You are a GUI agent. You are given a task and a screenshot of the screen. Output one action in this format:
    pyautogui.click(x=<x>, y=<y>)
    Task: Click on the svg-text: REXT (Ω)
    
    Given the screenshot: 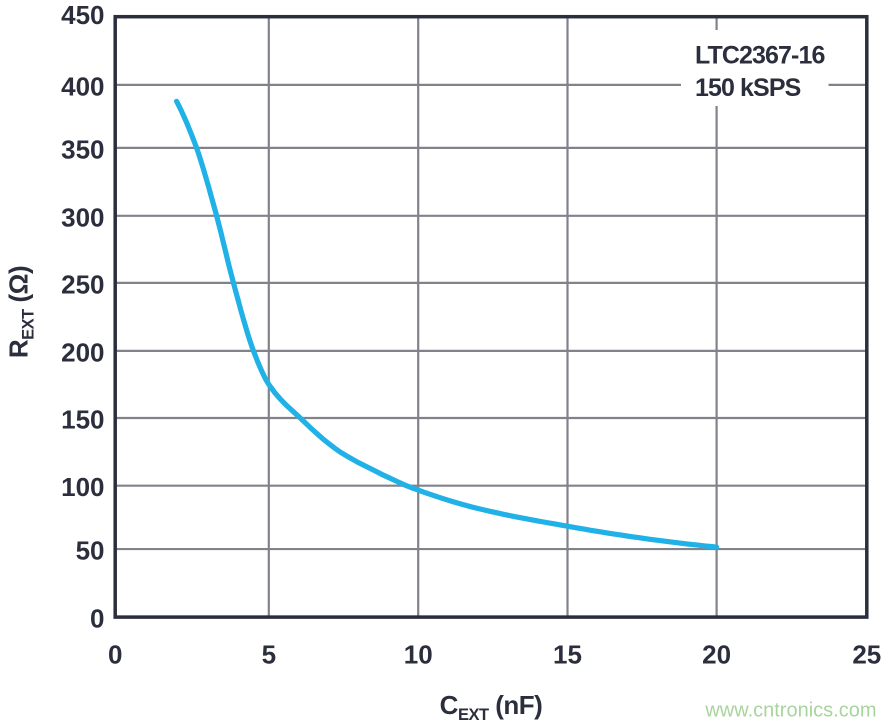 What is the action you would take?
    pyautogui.click(x=21, y=312)
    